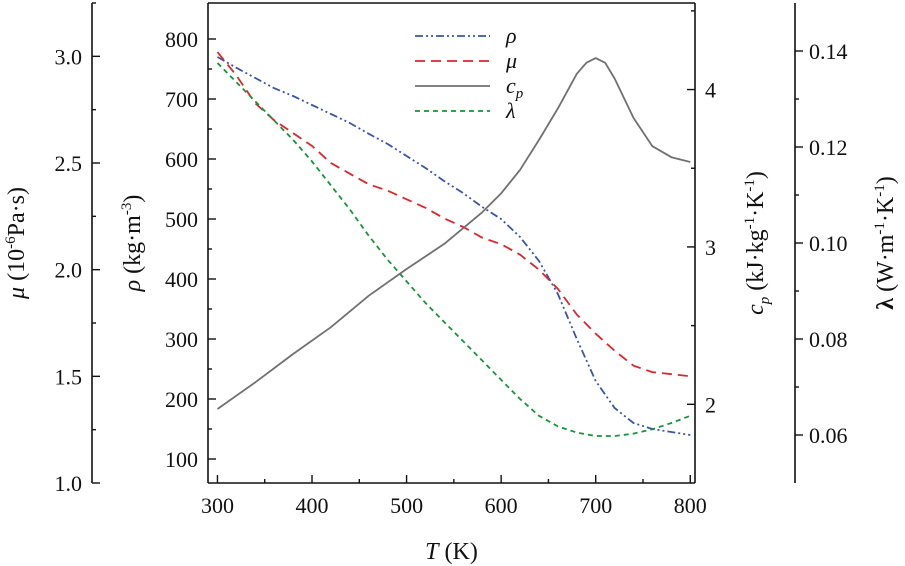  What do you see at coordinates (16, 243) in the screenshot?
I see `mu-axis-title: μ (10-6Pa·s)` at bounding box center [16, 243].